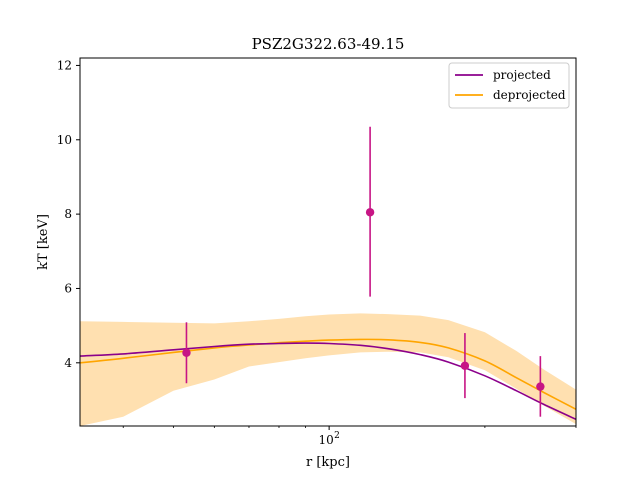  Describe the element at coordinates (68, 214) in the screenshot. I see `y-tick-label: 8` at that location.